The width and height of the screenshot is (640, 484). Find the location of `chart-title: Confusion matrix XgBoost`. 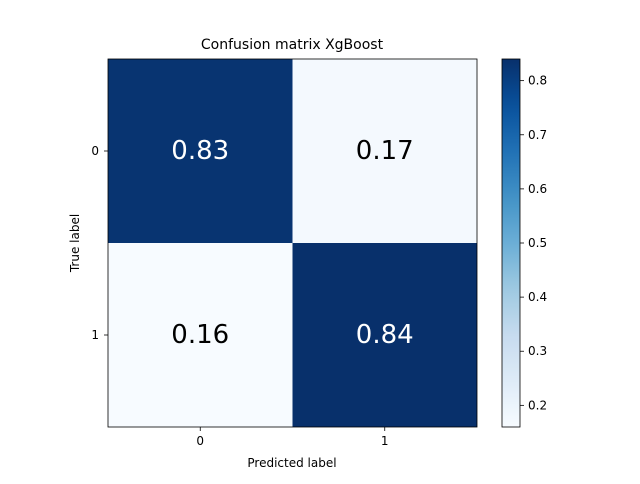

chart-title: Confusion matrix XgBoost is located at coordinates (292, 45).